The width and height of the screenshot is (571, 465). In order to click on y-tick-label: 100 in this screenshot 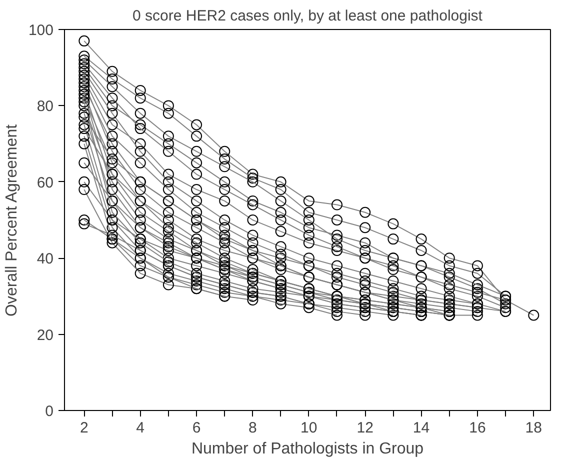, I will do `click(41, 30)`.